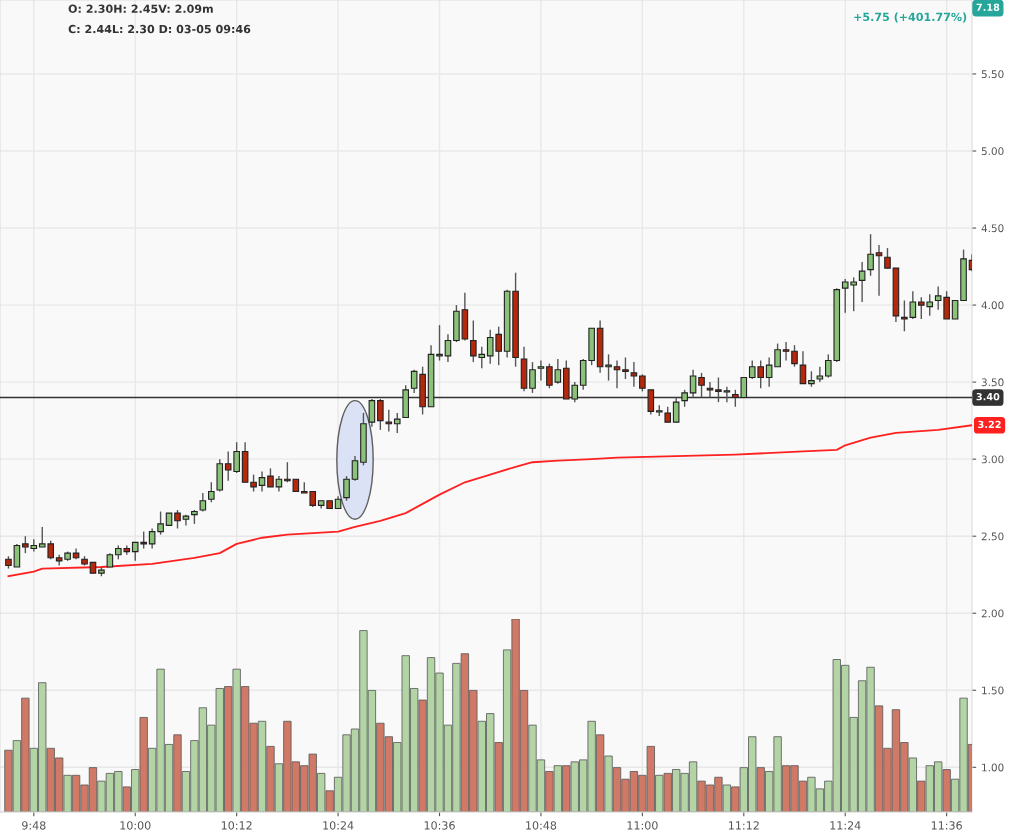 The image size is (1024, 840). What do you see at coordinates (541, 825) in the screenshot?
I see `x-tick-label: 10:48` at bounding box center [541, 825].